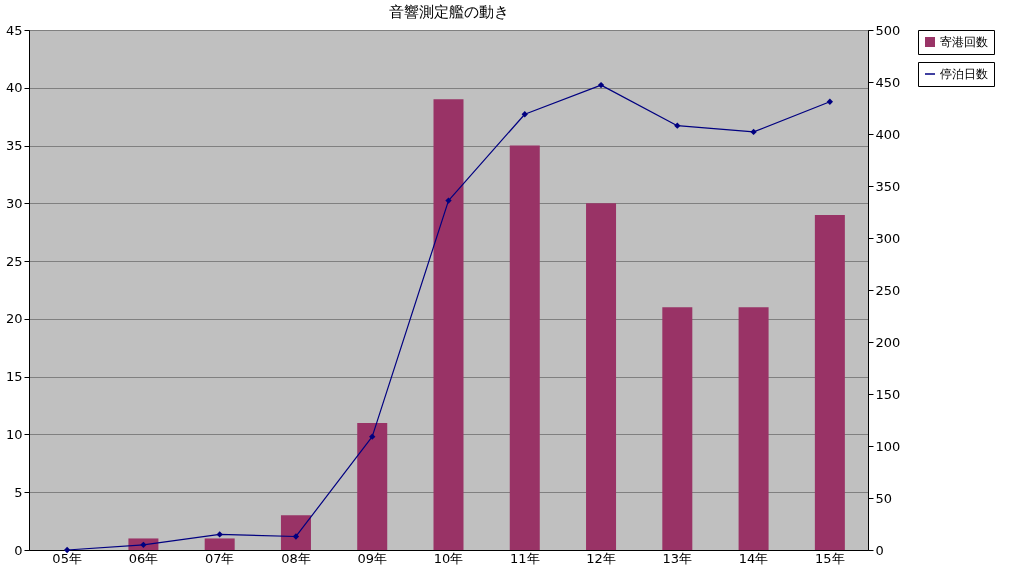 The image size is (1013, 577). Describe the element at coordinates (372, 558) in the screenshot. I see `x-tick-label: 09年` at that location.